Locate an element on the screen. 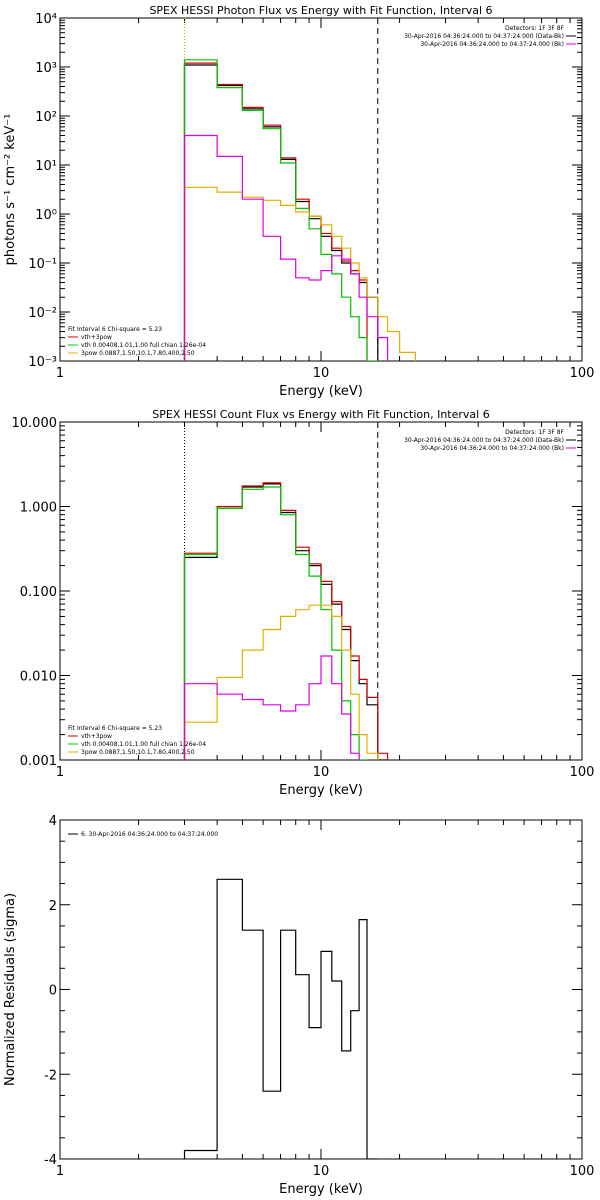  y-tick-label: 10⁻¹ is located at coordinates (42, 264).